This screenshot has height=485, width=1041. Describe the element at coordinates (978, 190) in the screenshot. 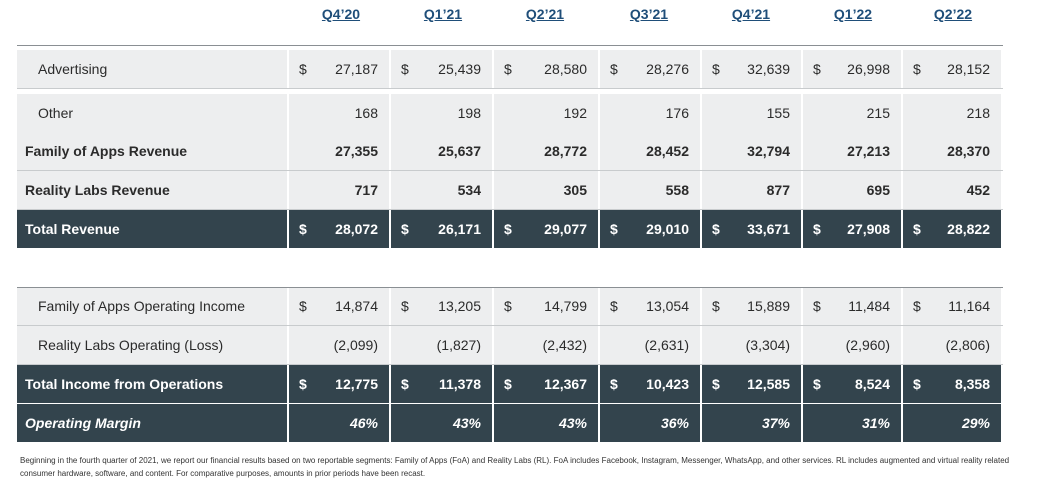

I see `cell-value: 452` at that location.